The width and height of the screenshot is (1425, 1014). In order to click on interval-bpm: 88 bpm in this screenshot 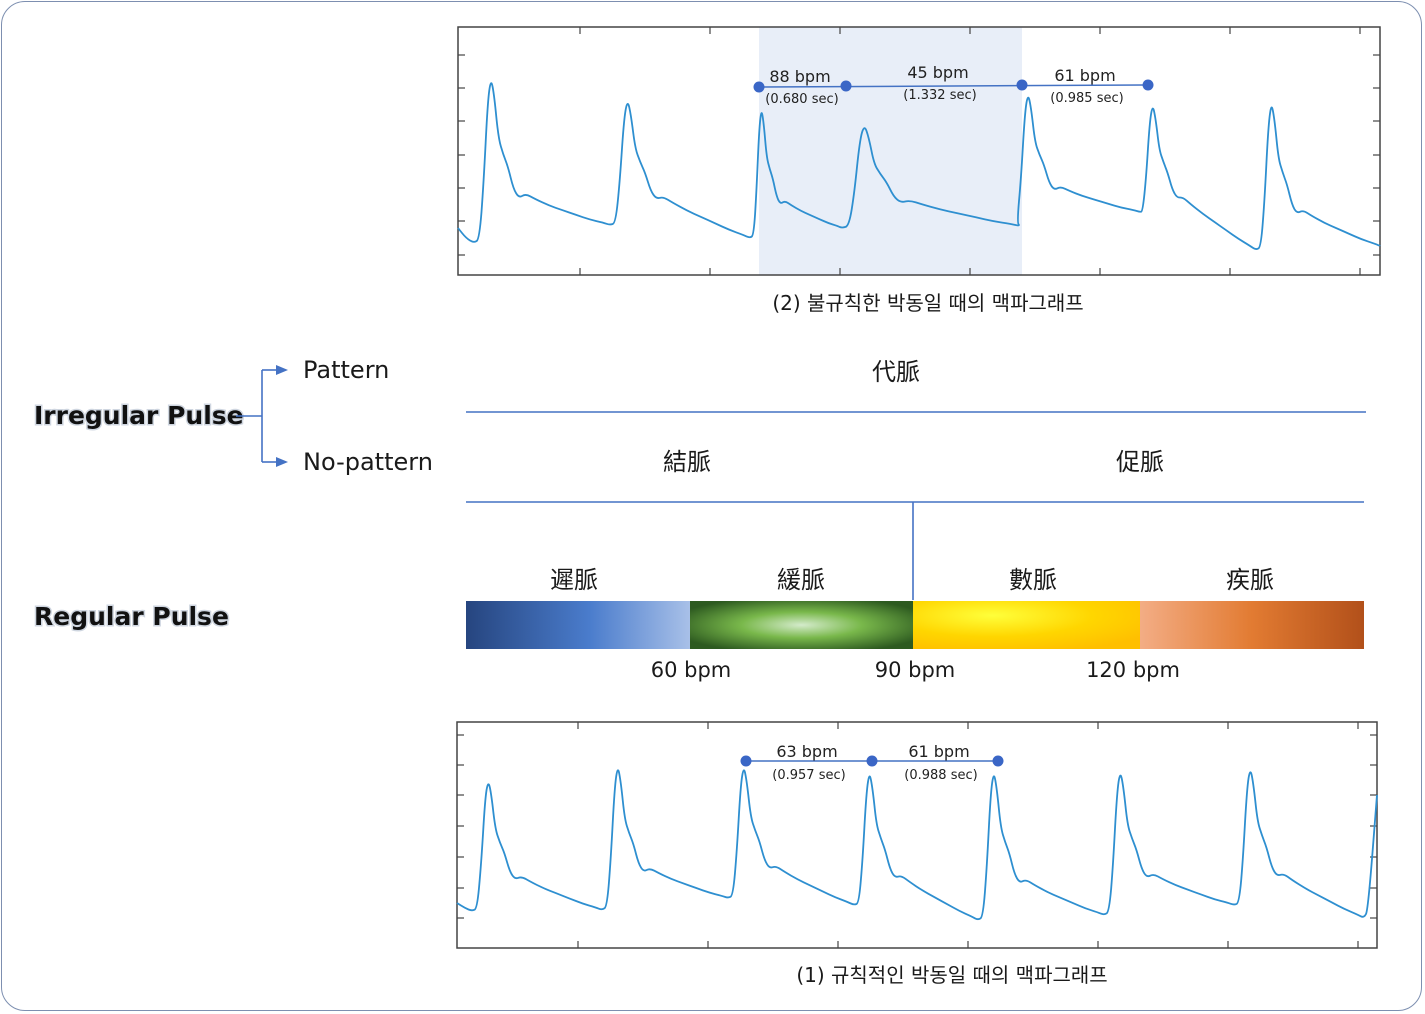, I will do `click(799, 76)`.